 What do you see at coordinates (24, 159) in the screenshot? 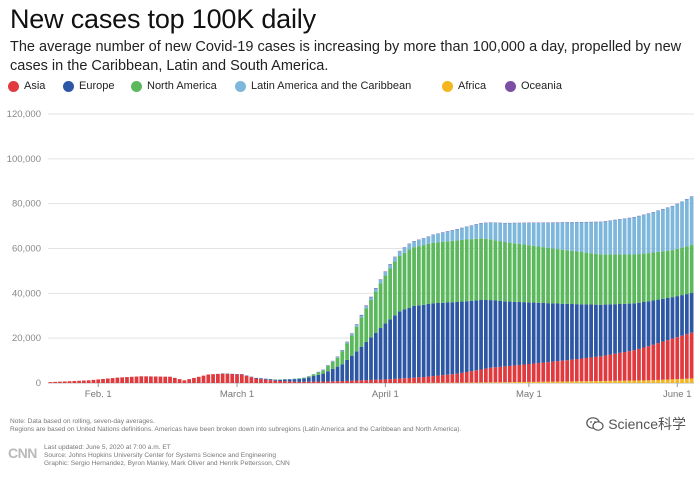
I see `y-tick-label: 100,000` at bounding box center [24, 159].